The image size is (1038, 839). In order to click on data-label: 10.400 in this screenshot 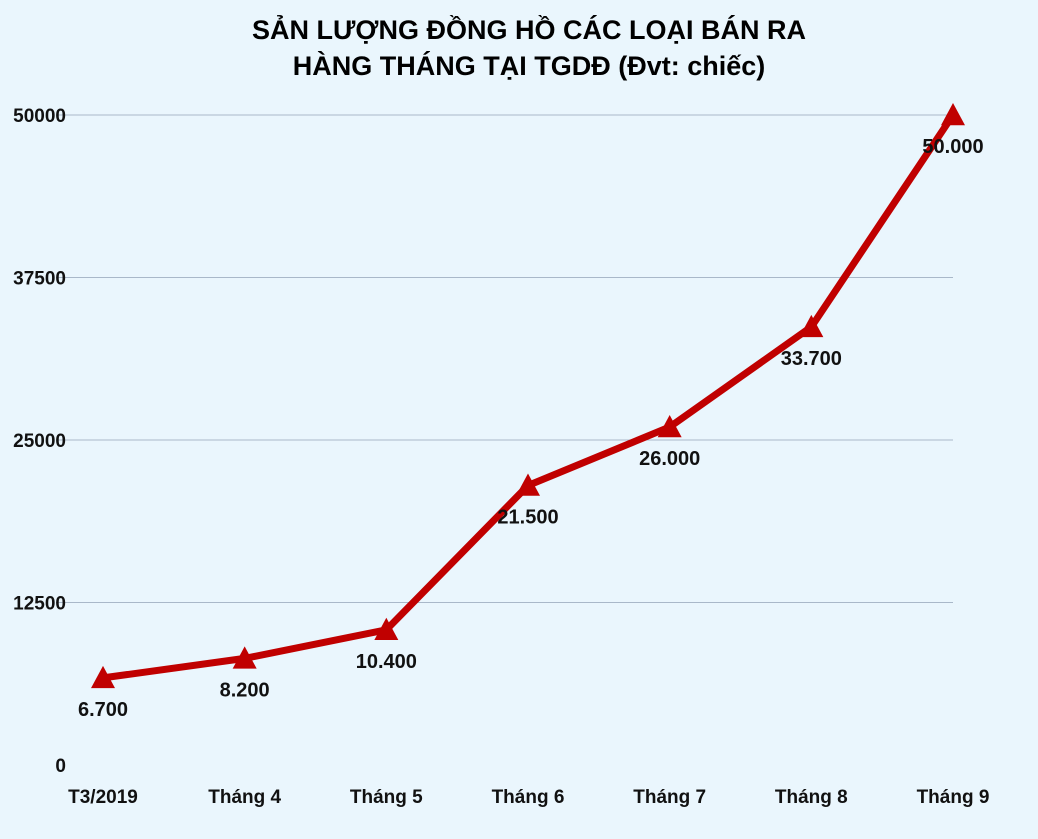, I will do `click(386, 662)`.